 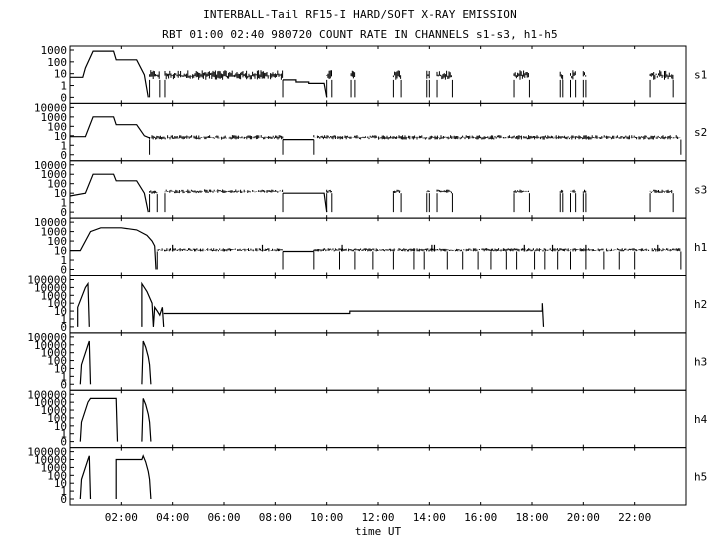 I want to click on x-tick-label: 06:00, so click(x=223, y=517).